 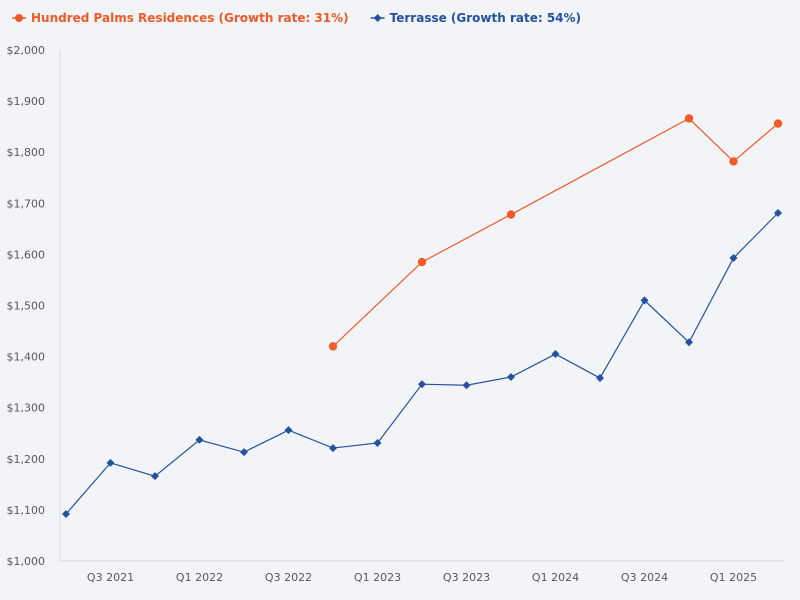 I want to click on y-tick-label: $1,800, so click(x=26, y=152).